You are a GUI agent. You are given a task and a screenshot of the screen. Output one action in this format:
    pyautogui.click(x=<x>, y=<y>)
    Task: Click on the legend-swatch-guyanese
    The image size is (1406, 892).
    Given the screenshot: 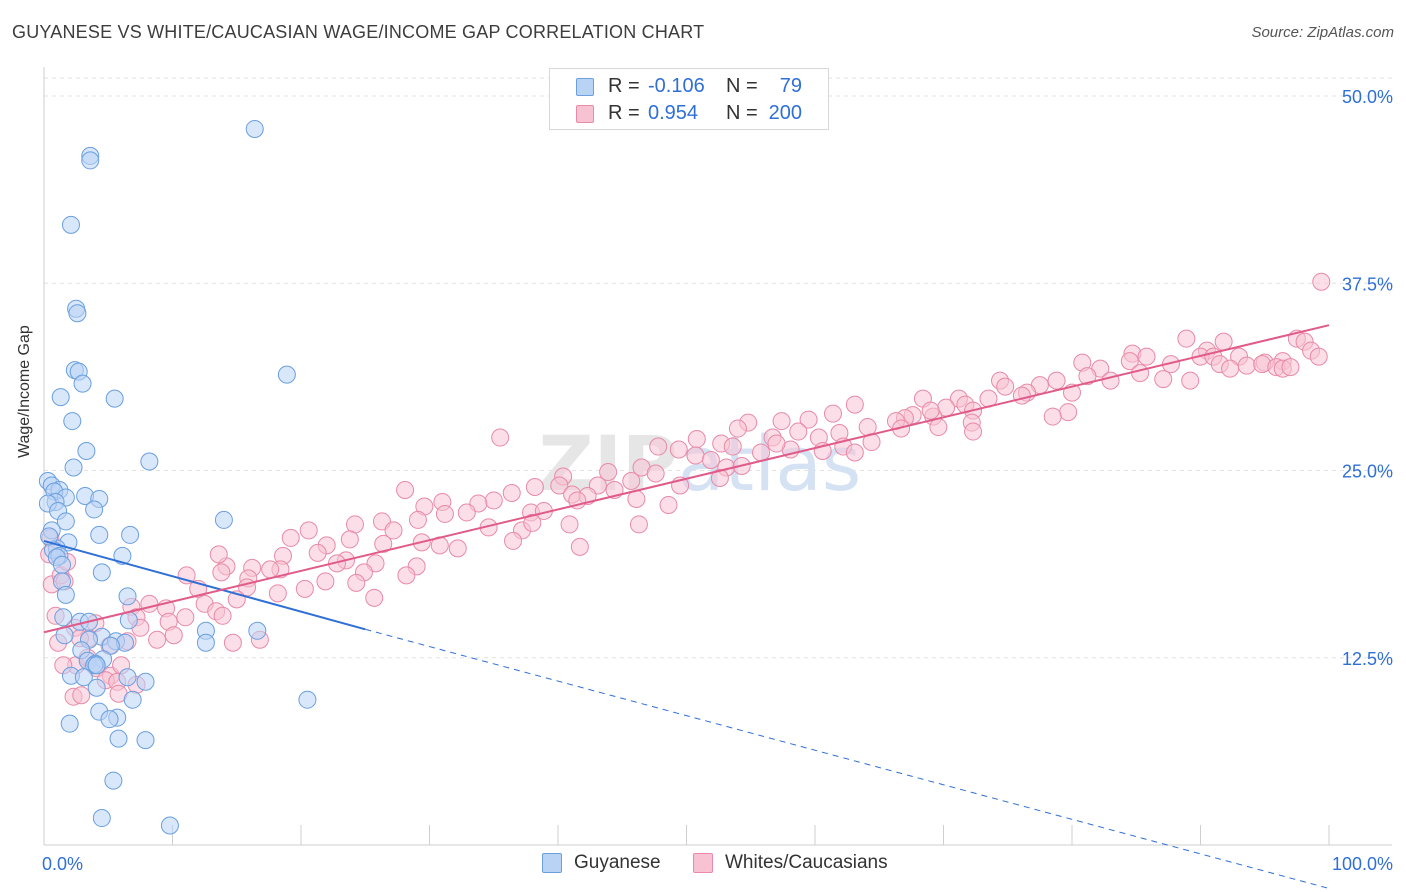 What is the action you would take?
    pyautogui.click(x=585, y=87)
    